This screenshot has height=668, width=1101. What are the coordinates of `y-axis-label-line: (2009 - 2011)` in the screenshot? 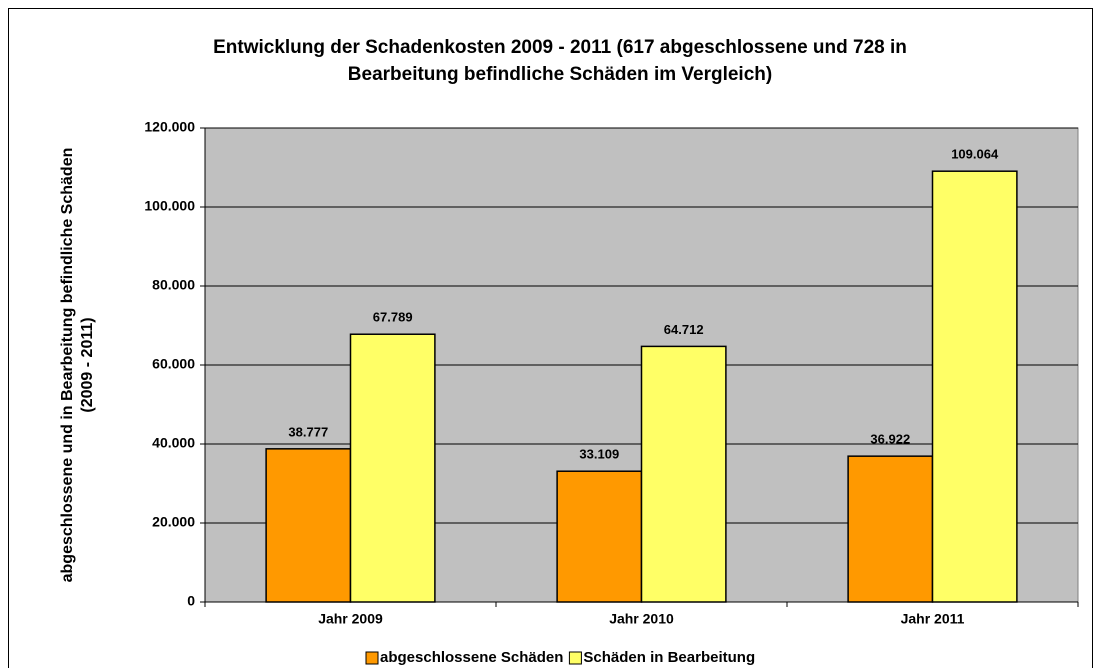 It's located at (87, 364).